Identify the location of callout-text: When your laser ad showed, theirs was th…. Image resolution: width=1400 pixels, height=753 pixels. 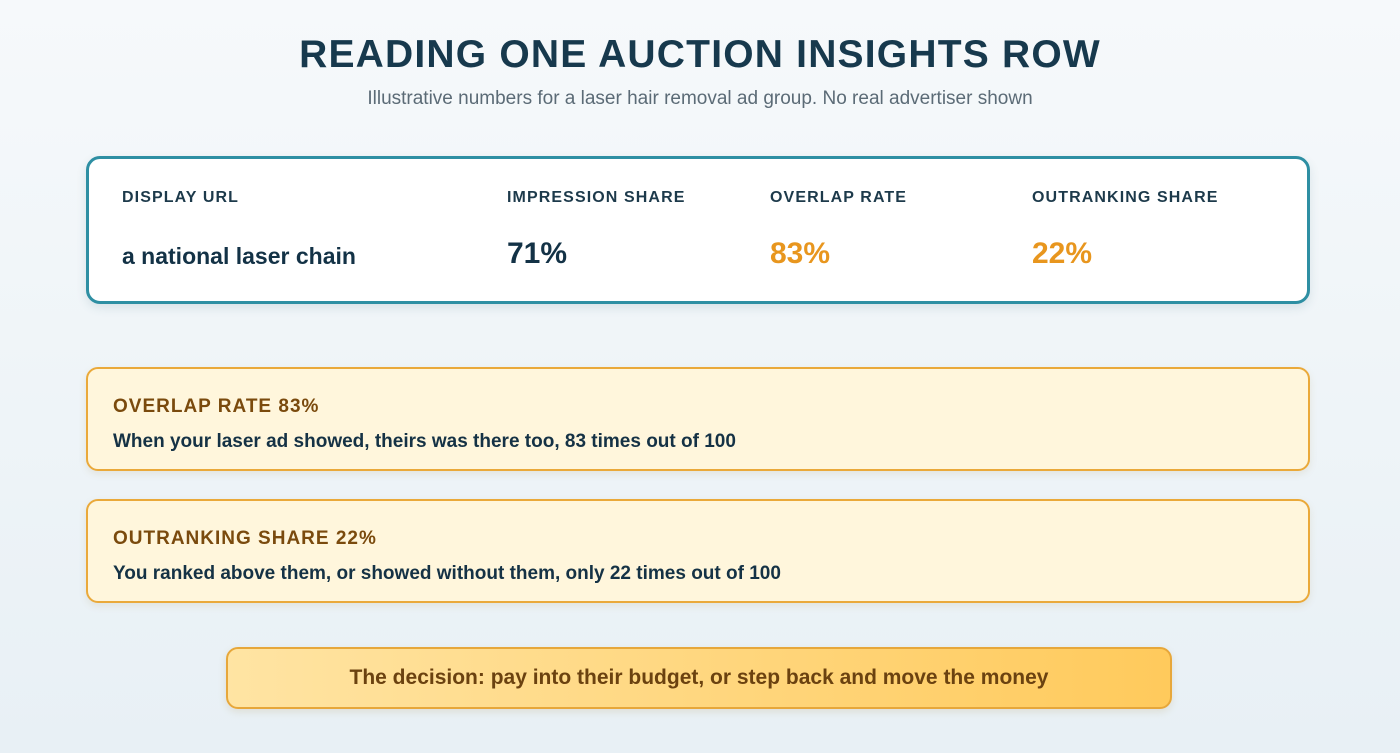
(424, 441).